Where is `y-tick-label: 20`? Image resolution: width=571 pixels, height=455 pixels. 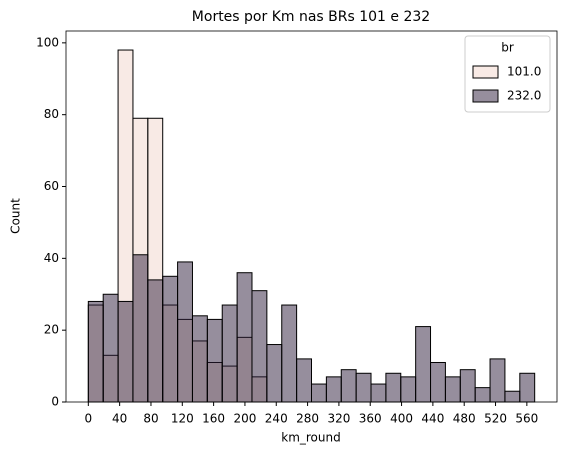 y-tick-label: 20 is located at coordinates (51, 330).